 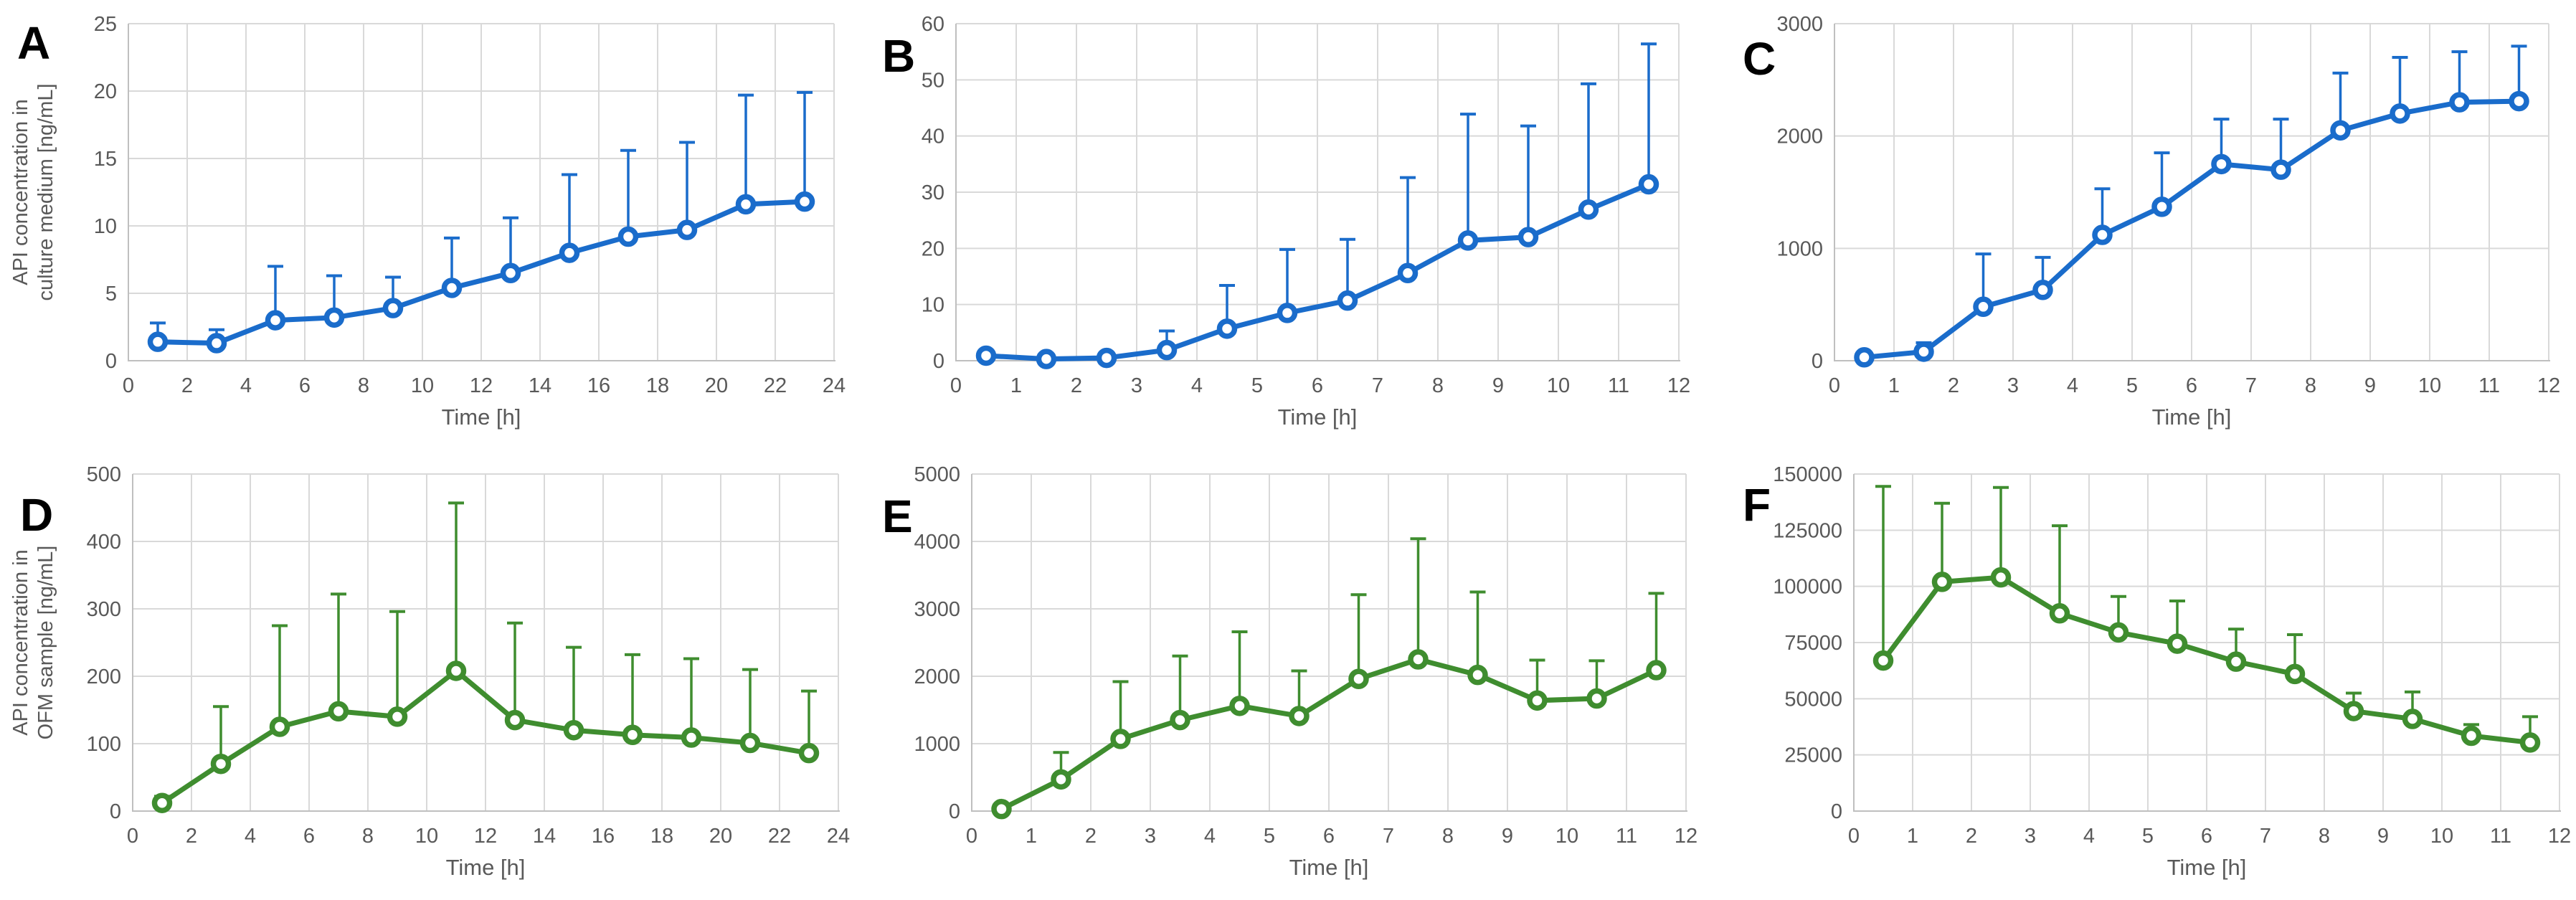 What do you see at coordinates (933, 80) in the screenshot?
I see `svg-text: 50` at bounding box center [933, 80].